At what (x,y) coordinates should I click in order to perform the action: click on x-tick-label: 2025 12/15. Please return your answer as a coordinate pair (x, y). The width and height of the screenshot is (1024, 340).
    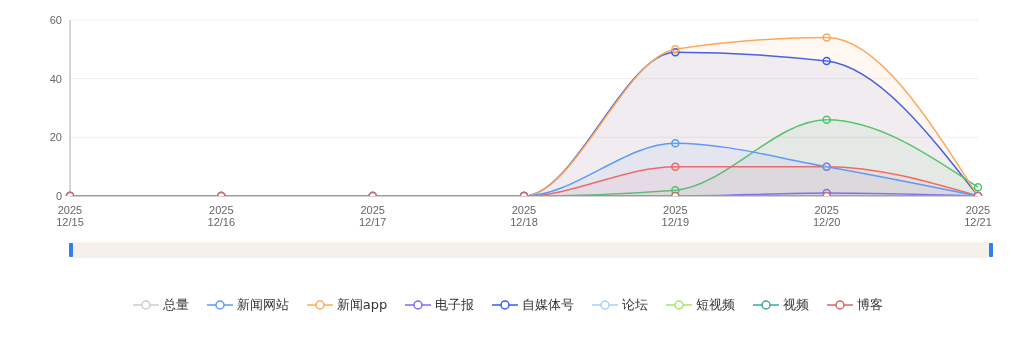
    Looking at the image, I should click on (70, 216).